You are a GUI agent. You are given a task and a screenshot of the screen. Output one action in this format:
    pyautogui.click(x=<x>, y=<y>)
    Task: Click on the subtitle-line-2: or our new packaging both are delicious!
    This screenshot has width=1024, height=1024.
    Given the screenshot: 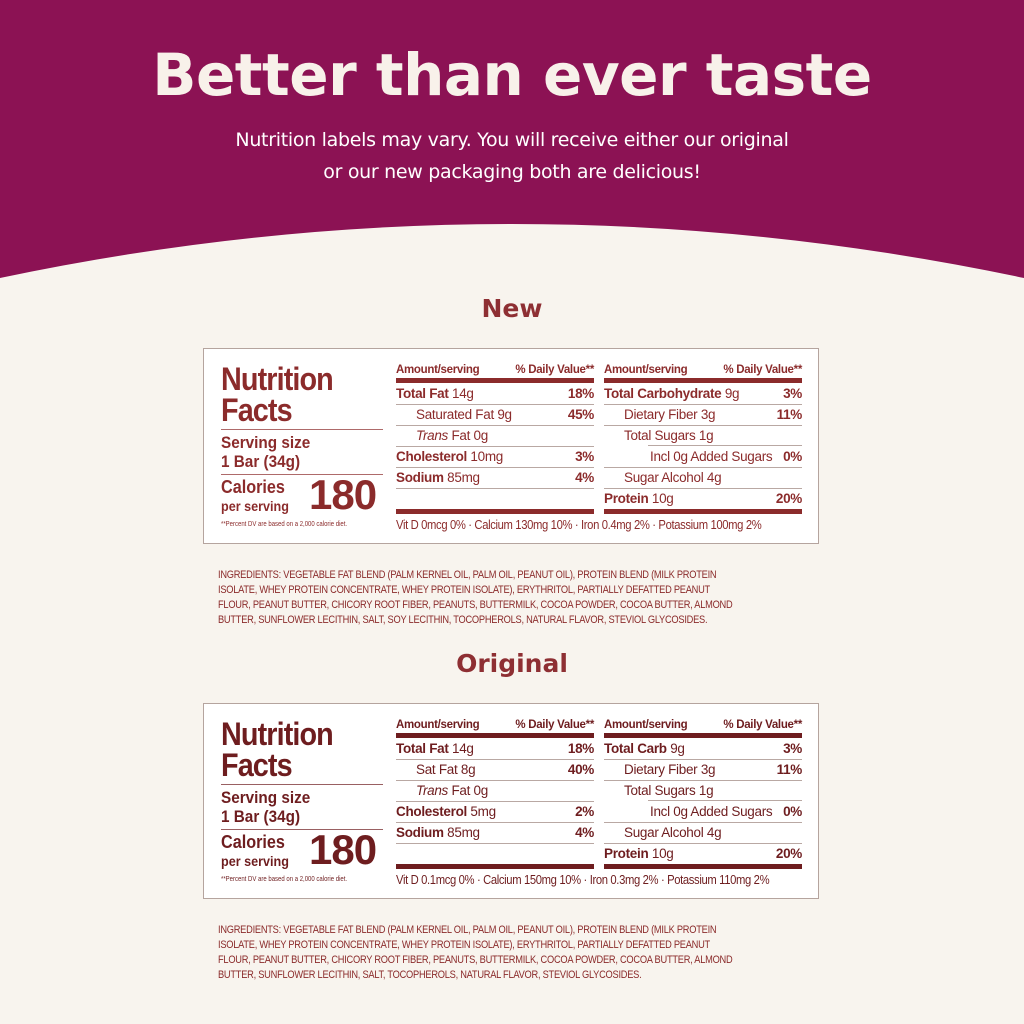 What is the action you would take?
    pyautogui.click(x=512, y=172)
    